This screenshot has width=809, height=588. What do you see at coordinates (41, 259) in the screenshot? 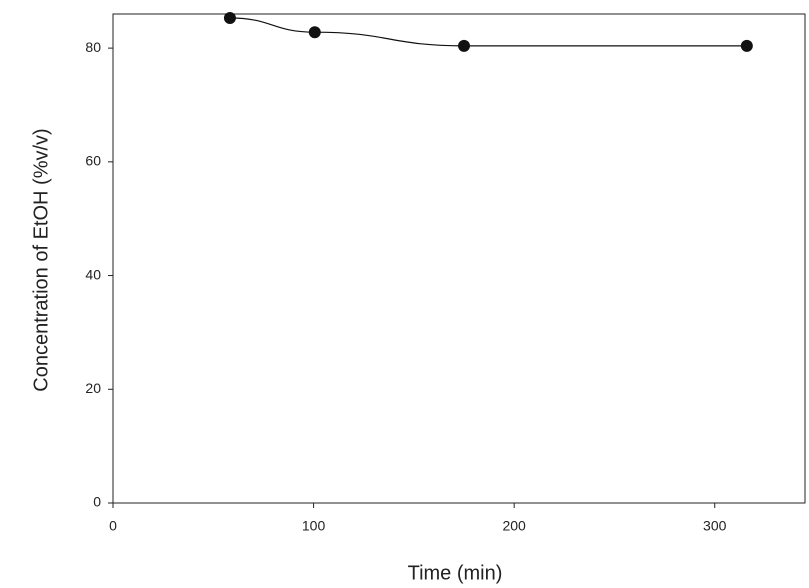
I see `y-axis-title: Concentration of EtOH (%v/v)` at bounding box center [41, 259].